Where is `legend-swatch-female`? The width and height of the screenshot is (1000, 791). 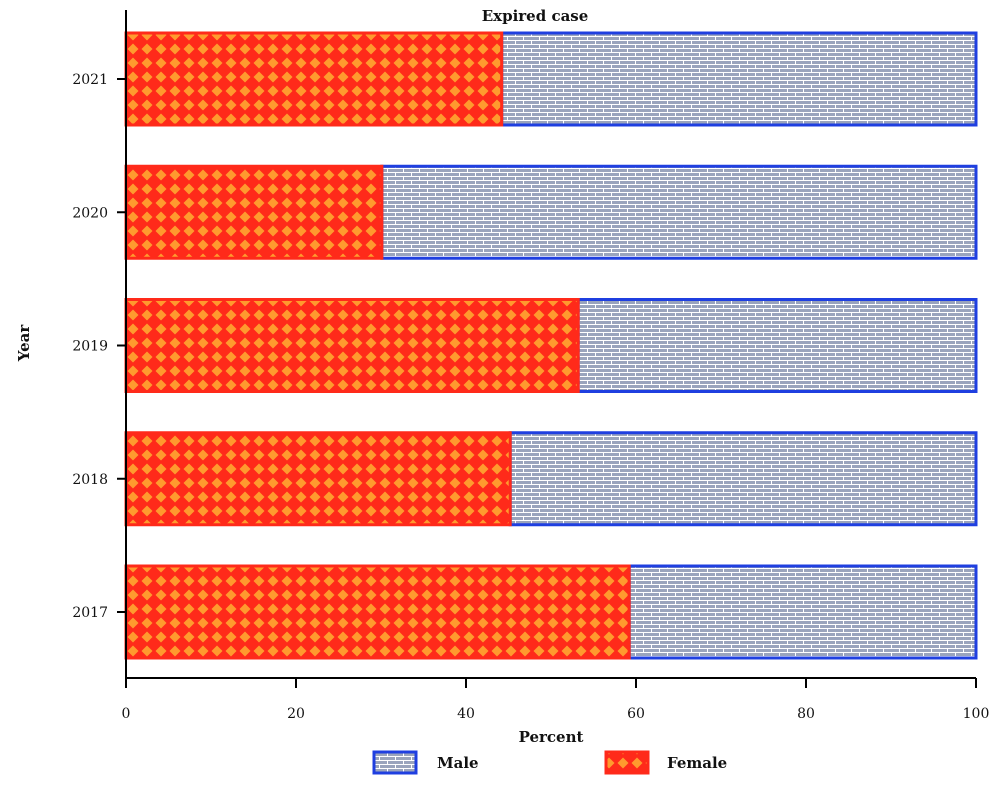
legend-swatch-female is located at coordinates (627, 762).